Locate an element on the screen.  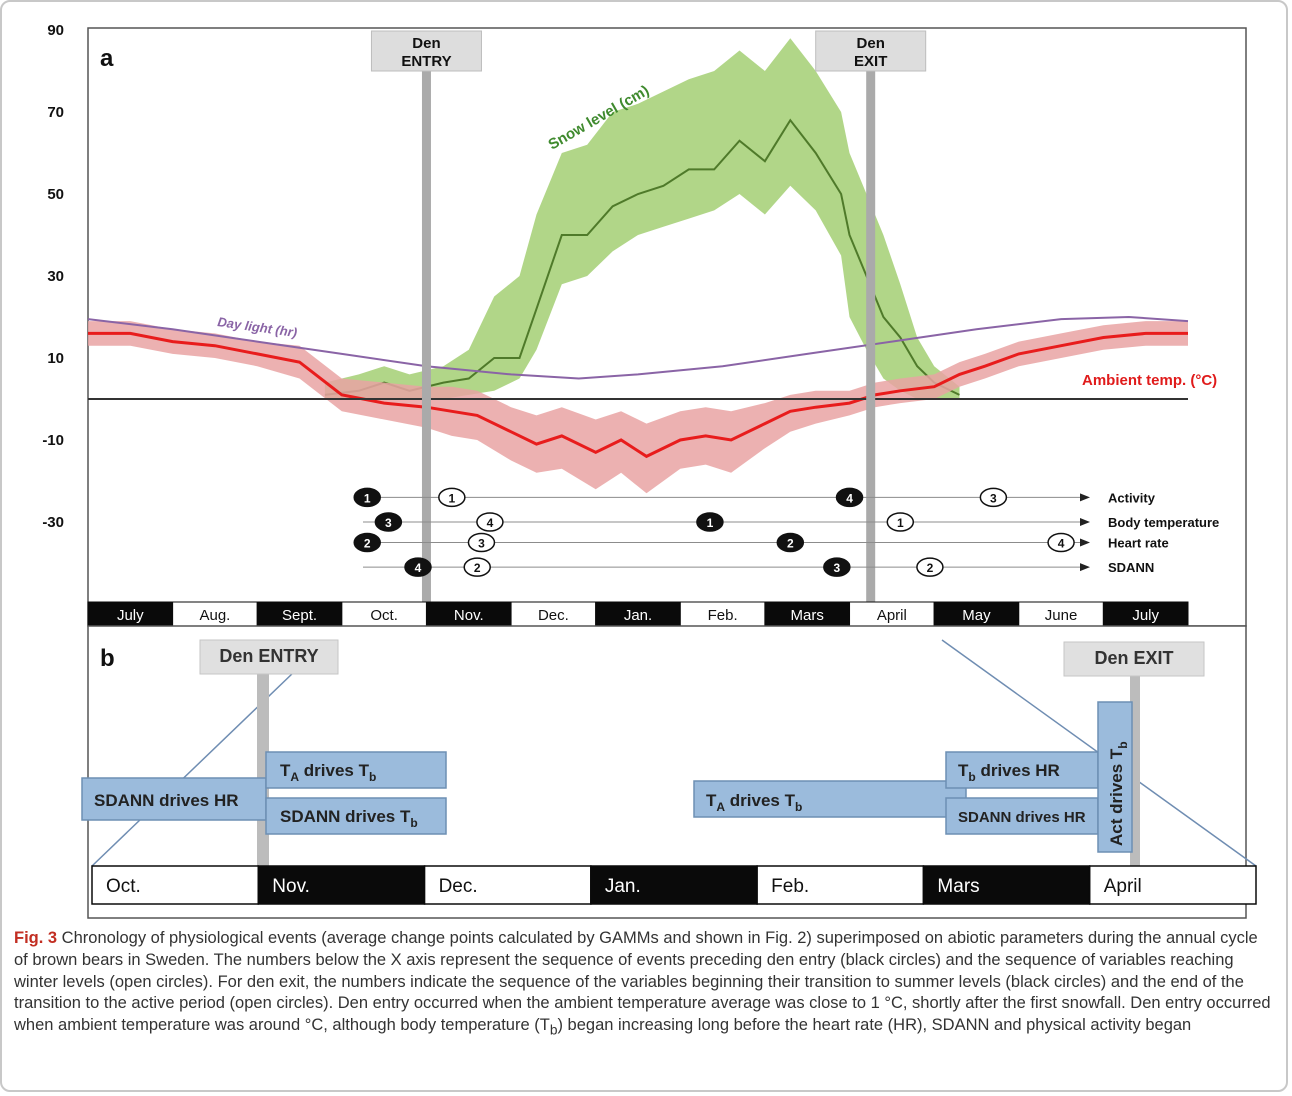
den-entry-label-line2: ENTRY is located at coordinates (426, 61).